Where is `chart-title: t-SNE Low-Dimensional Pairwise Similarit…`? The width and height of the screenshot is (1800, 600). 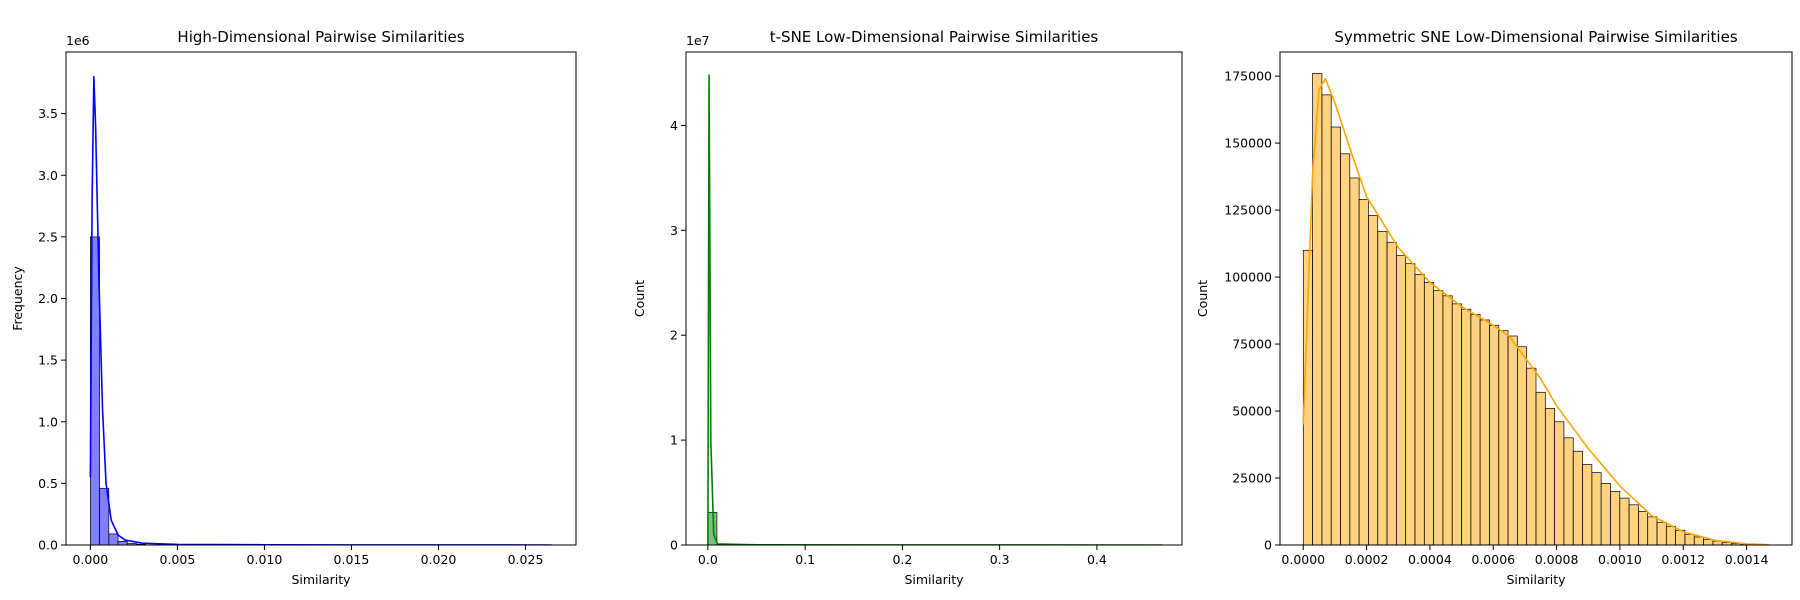
chart-title: t-SNE Low-Dimensional Pairwise Similarit… is located at coordinates (934, 37).